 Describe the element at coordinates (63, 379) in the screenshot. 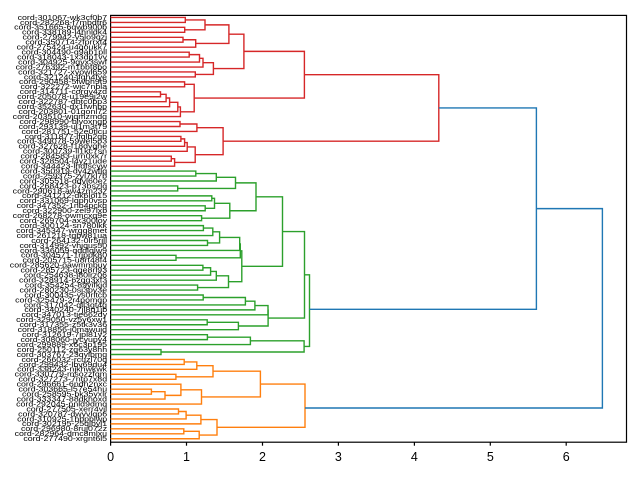

I see `svg-text: cord-327273-7ntp7x8d` at that location.